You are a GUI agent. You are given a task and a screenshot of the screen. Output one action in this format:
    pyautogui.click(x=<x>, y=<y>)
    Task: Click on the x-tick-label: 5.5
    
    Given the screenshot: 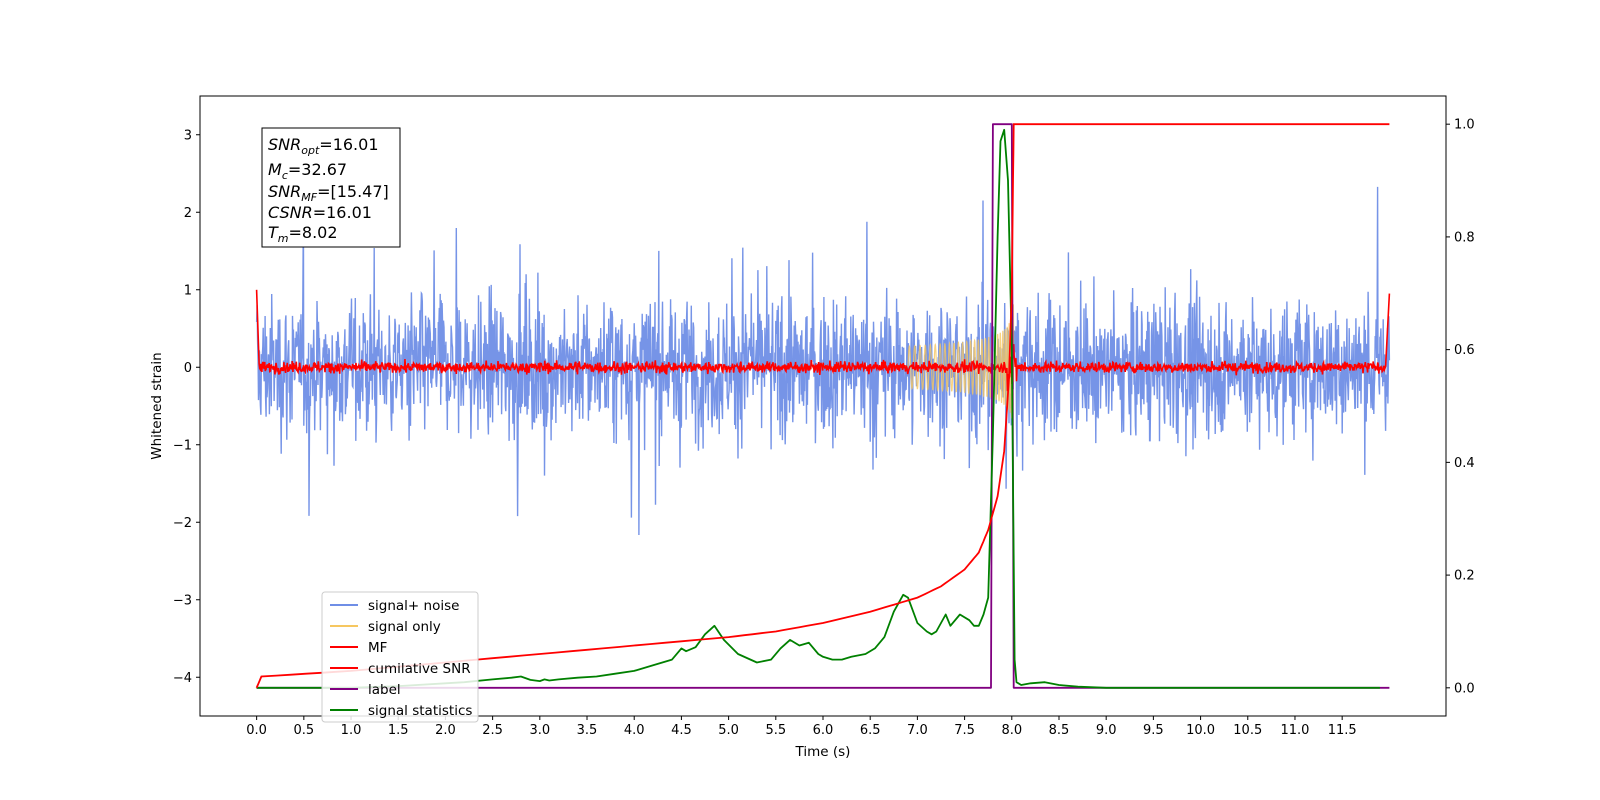 What is the action you would take?
    pyautogui.click(x=775, y=730)
    